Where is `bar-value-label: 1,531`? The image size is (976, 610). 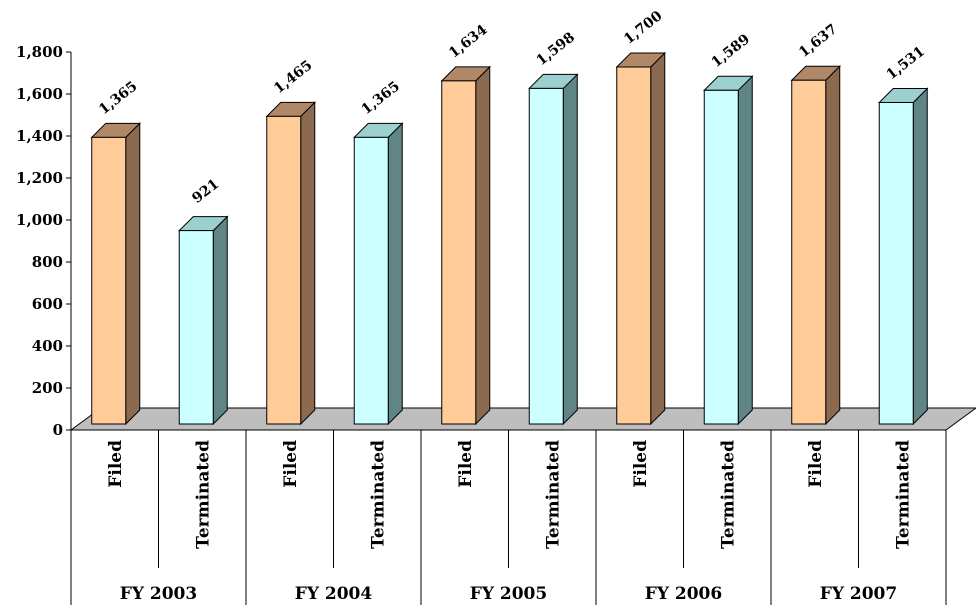
bar-value-label: 1,531 is located at coordinates (906, 64).